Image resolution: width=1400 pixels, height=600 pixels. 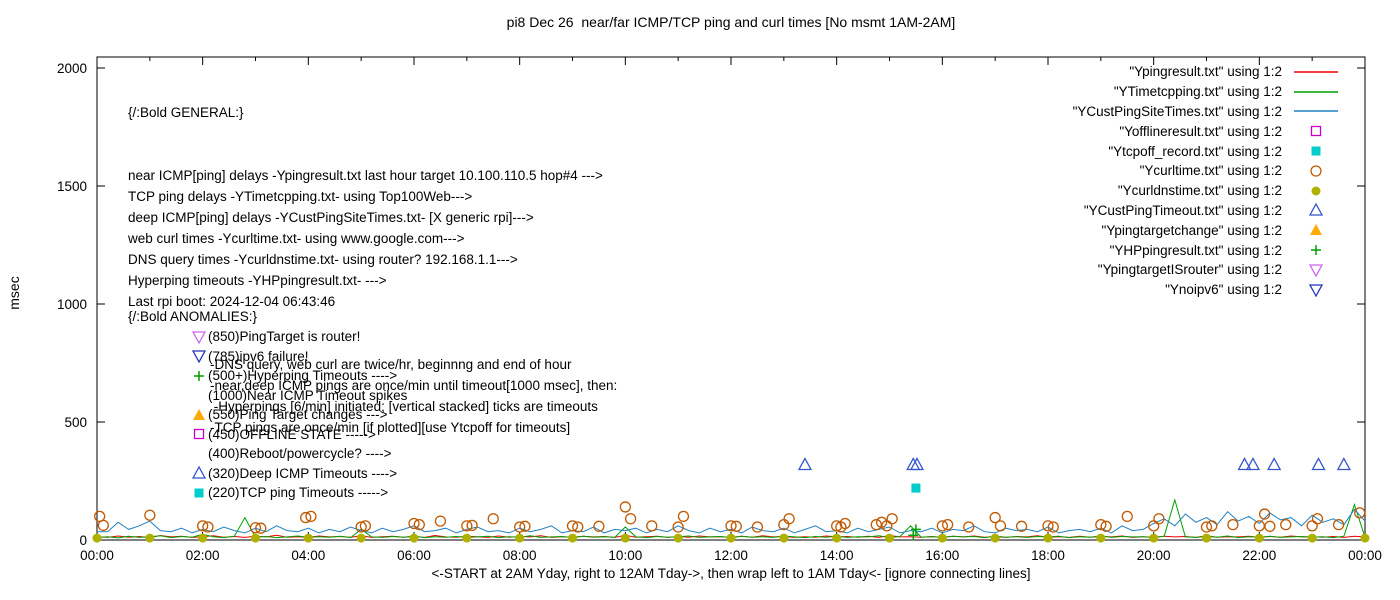 What do you see at coordinates (1177, 111) in the screenshot?
I see `legend-label: "YCustPingSiteTimes.txt" using 1:2` at bounding box center [1177, 111].